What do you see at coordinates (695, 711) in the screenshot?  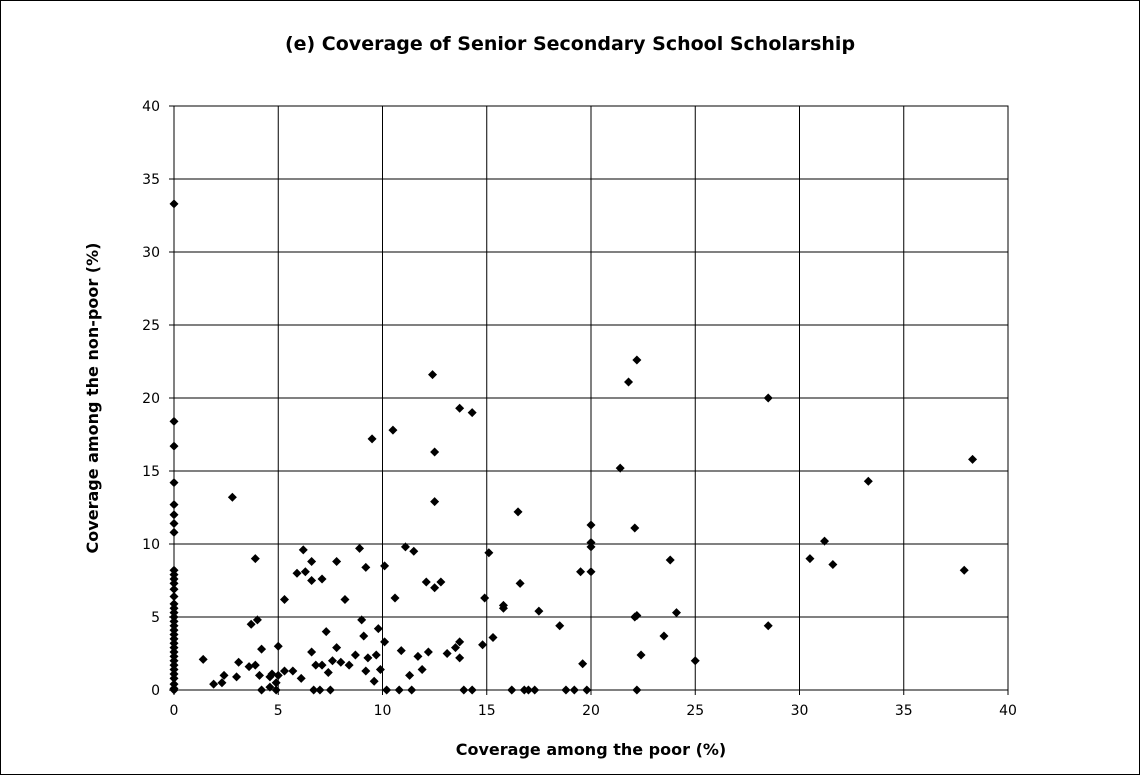 I see `x-tick-label: 25` at bounding box center [695, 711].